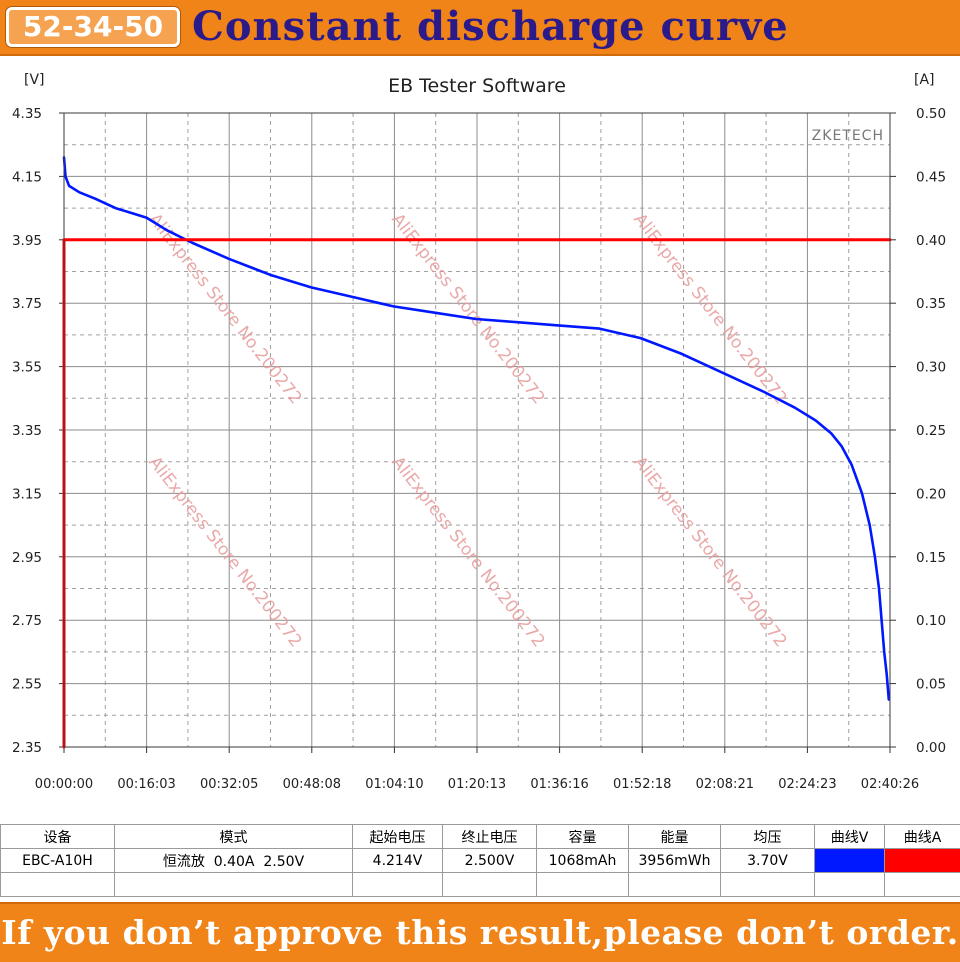 The height and width of the screenshot is (962, 960). Describe the element at coordinates (234, 837) in the screenshot. I see `header-mode: 模式` at that location.